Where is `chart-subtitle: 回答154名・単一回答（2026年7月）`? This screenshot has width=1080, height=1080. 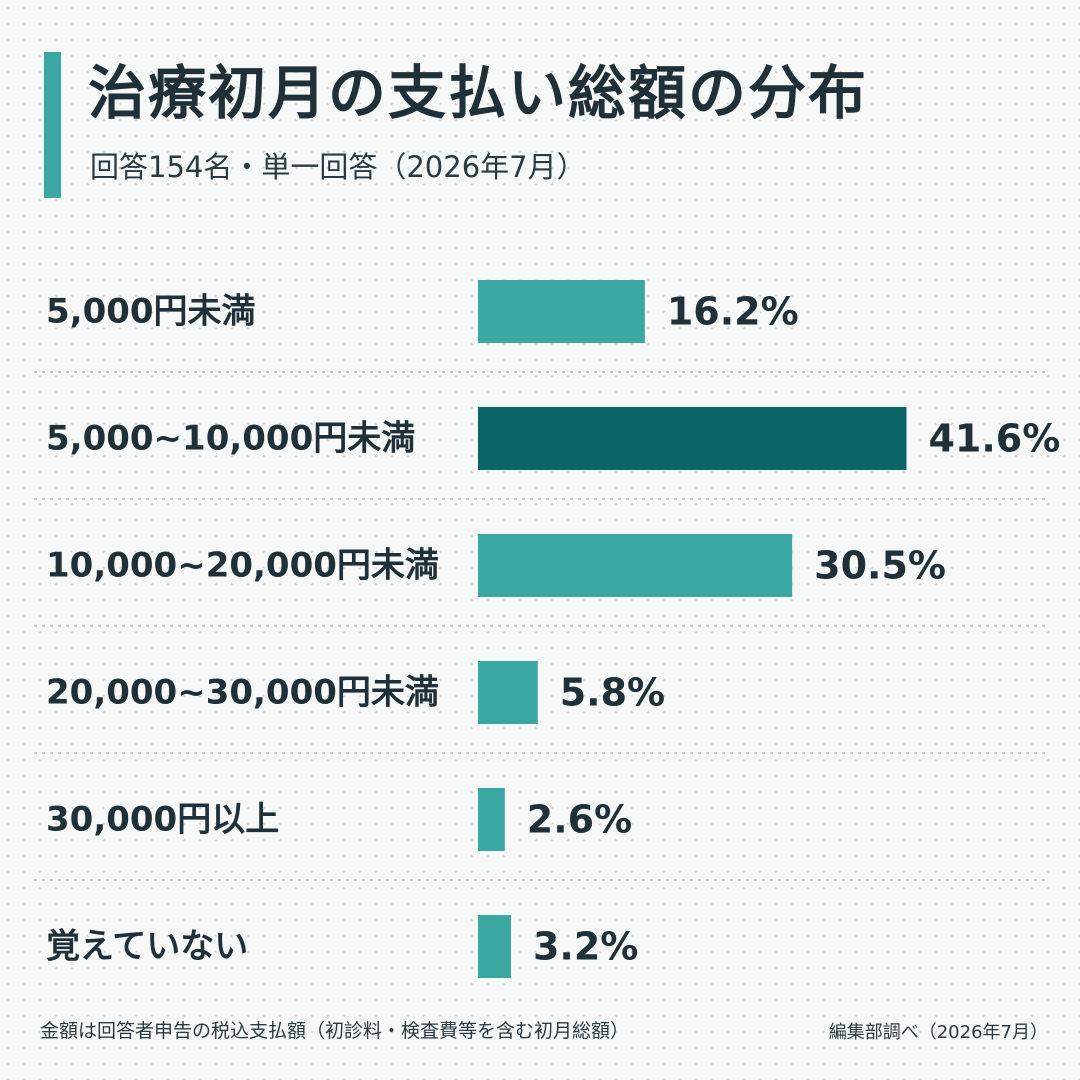 chart-subtitle: 回答154名・単一回答（2026年7月） is located at coordinates (338, 167).